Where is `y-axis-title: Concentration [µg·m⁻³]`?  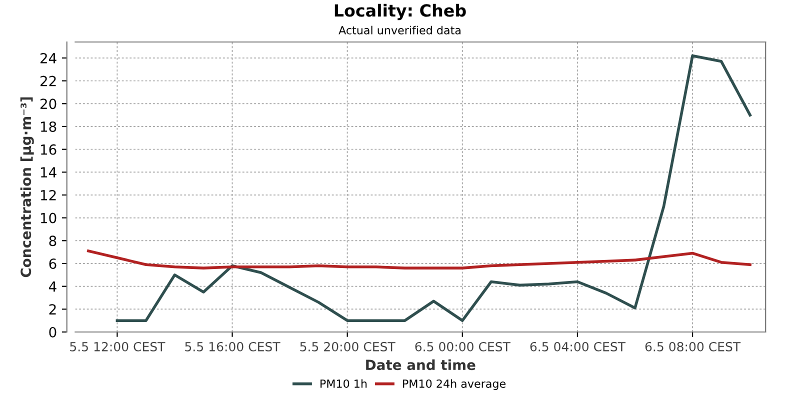 y-axis-title: Concentration [µg·m⁻³] is located at coordinates (27, 187).